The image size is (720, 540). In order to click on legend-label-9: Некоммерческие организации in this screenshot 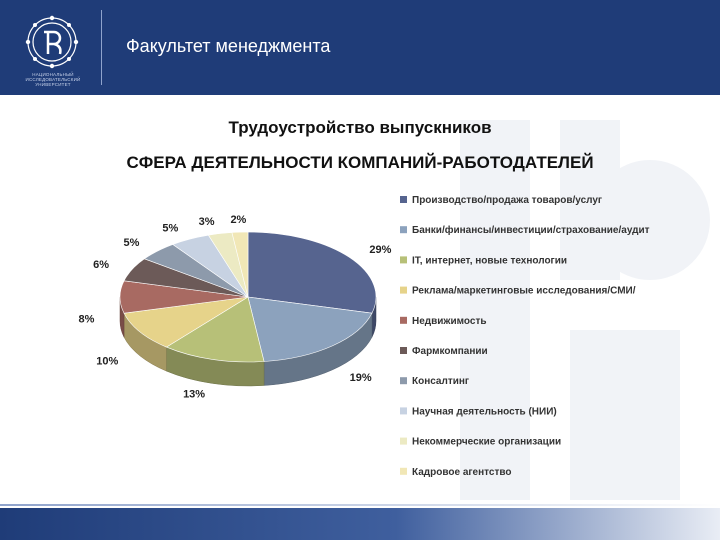, I will do `click(486, 442)`.